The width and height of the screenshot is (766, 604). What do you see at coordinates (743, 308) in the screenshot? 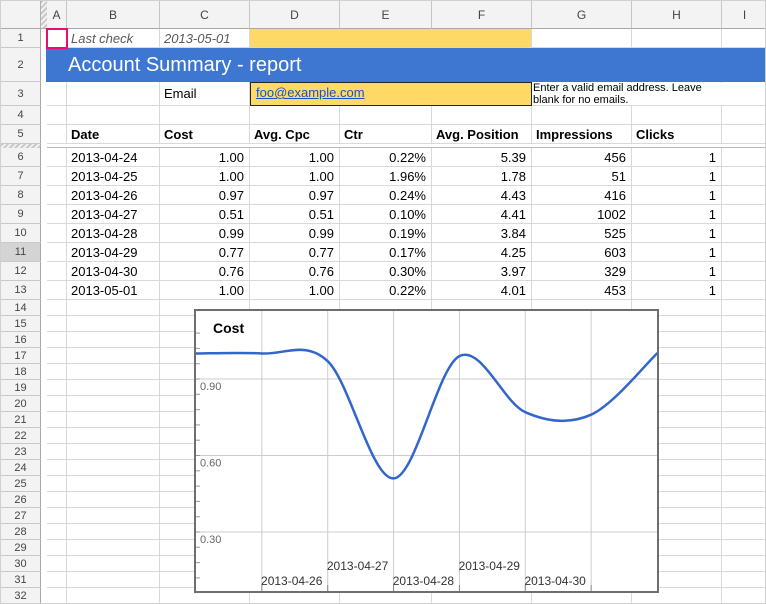
I see `cell-I14` at bounding box center [743, 308].